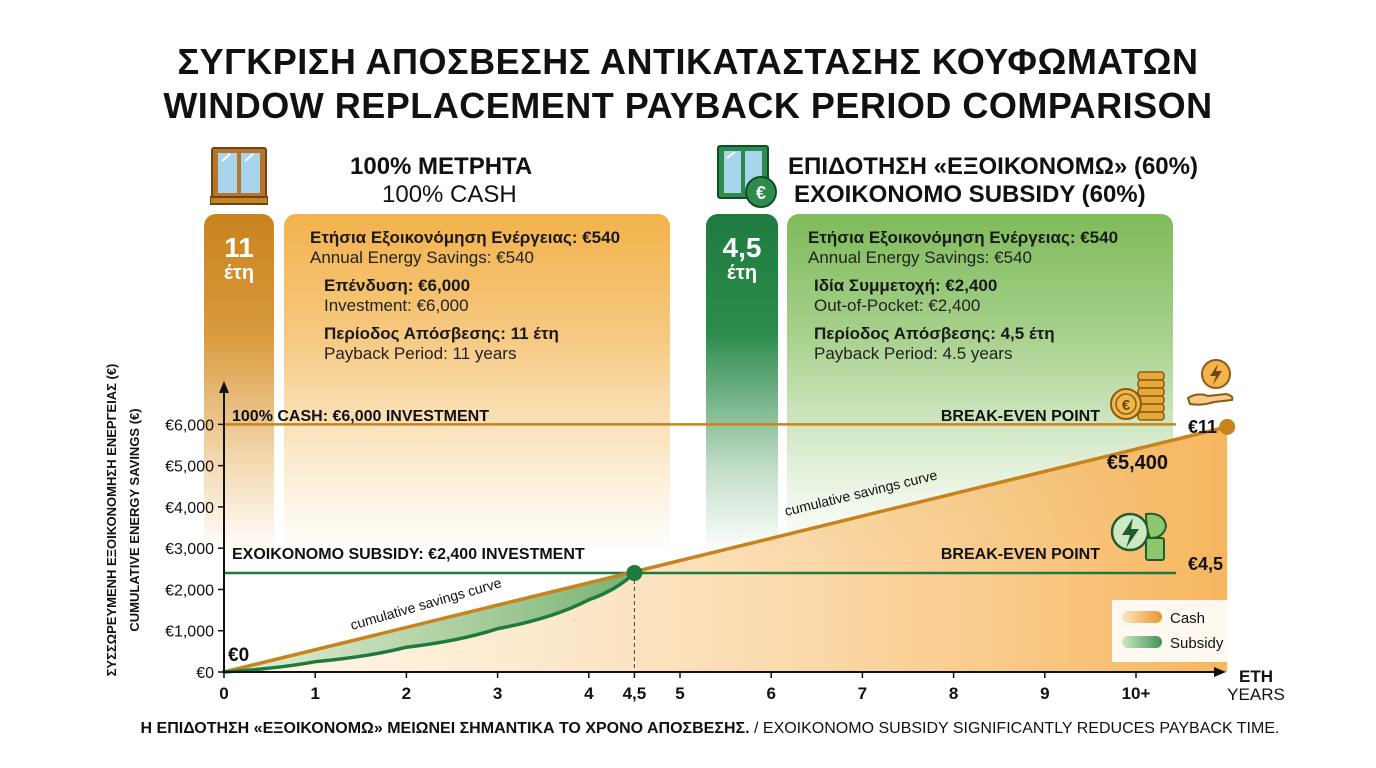 This screenshot has height=768, width=1376. I want to click on y-tick-label: €2,000, so click(189, 590).